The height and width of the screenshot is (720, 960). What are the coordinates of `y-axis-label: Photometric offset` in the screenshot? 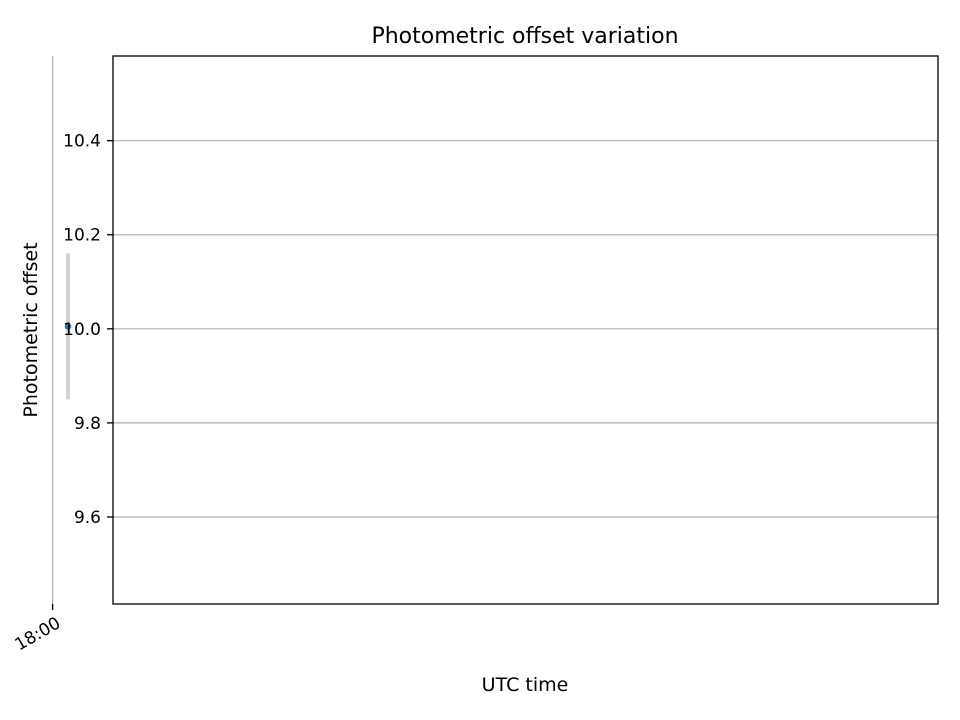 It's located at (31, 329).